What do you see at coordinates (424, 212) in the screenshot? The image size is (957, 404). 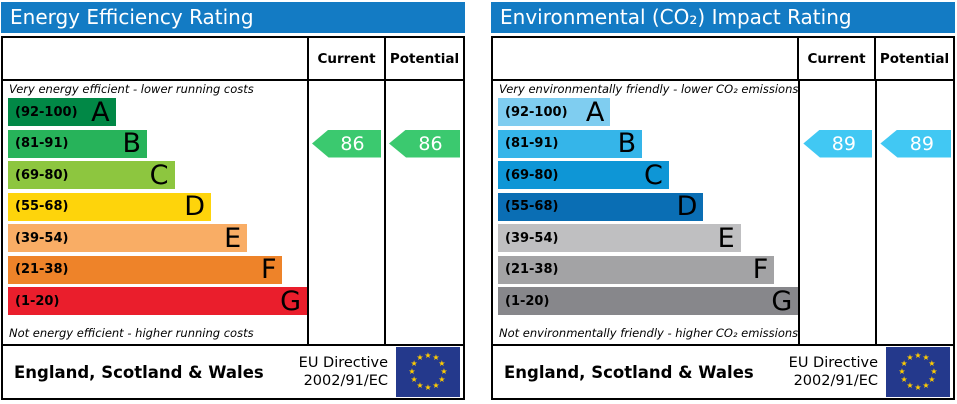 I see `potential-cell: 86` at bounding box center [424, 212].